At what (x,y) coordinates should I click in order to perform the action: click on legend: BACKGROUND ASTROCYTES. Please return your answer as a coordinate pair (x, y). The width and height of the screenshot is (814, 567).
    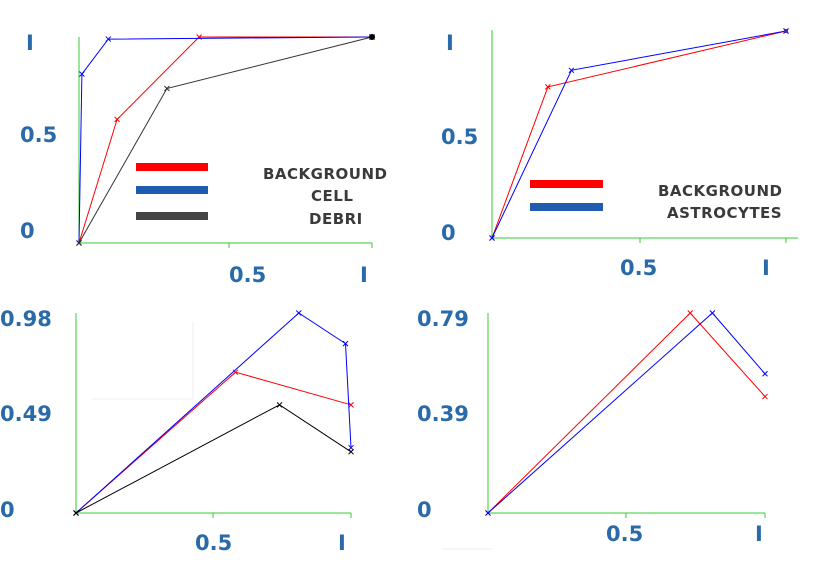
    Looking at the image, I should click on (656, 201).